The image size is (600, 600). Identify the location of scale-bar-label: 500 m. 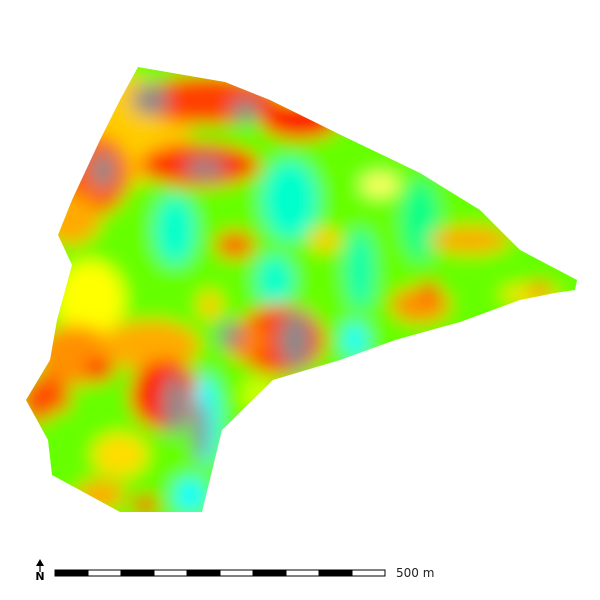
(415, 573).